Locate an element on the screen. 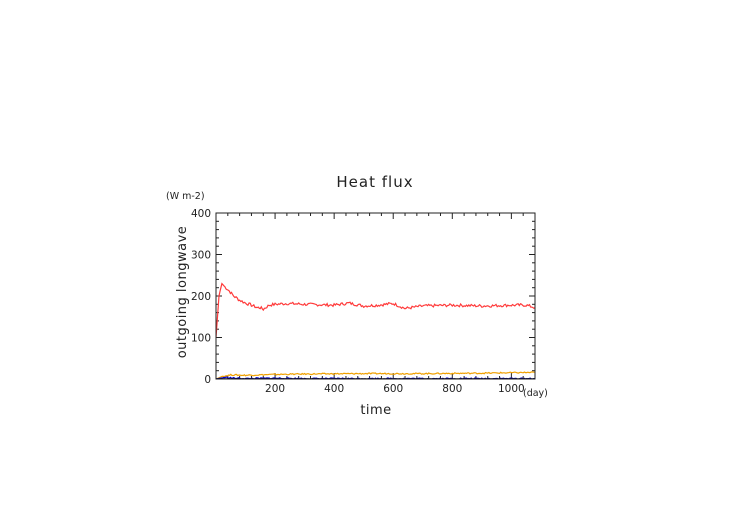 The width and height of the screenshot is (752, 532). plot-frame is located at coordinates (375, 296).